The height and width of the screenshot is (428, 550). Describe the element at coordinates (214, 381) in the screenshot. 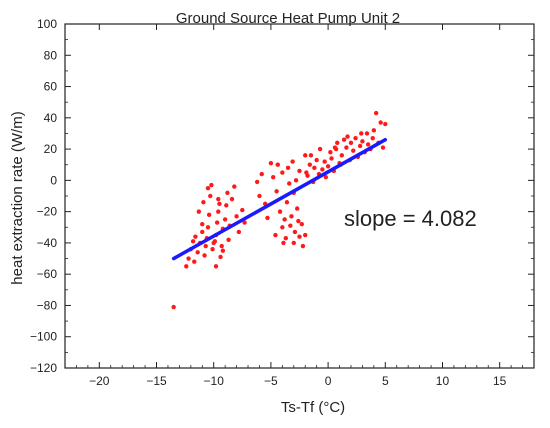

I see `x-tick-label: −10` at that location.